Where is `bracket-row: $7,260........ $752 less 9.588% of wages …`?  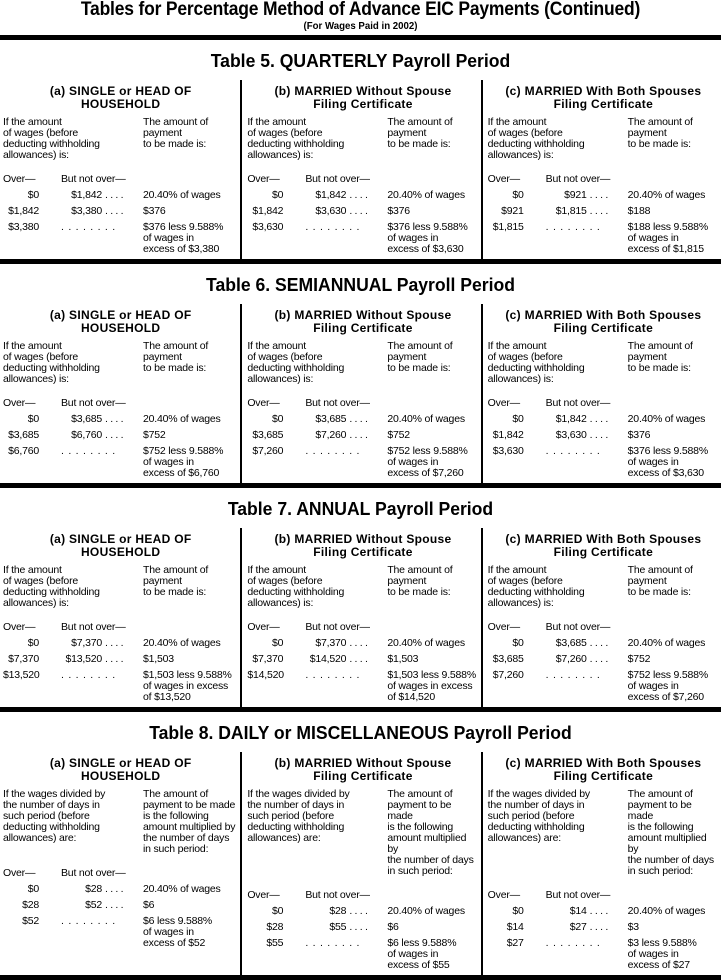 bracket-row: $7,260........ $752 less 9.588% of wages … is located at coordinates (603, 686).